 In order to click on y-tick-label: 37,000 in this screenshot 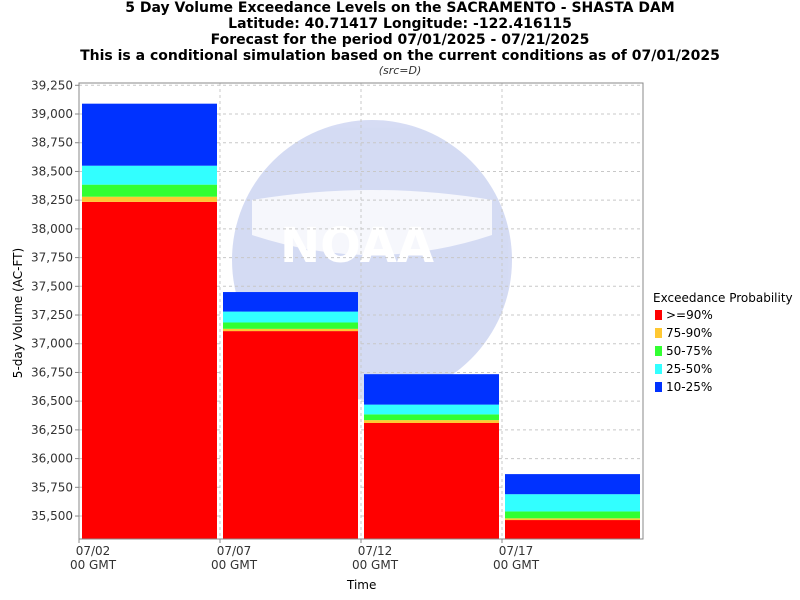, I will do `click(52, 344)`.